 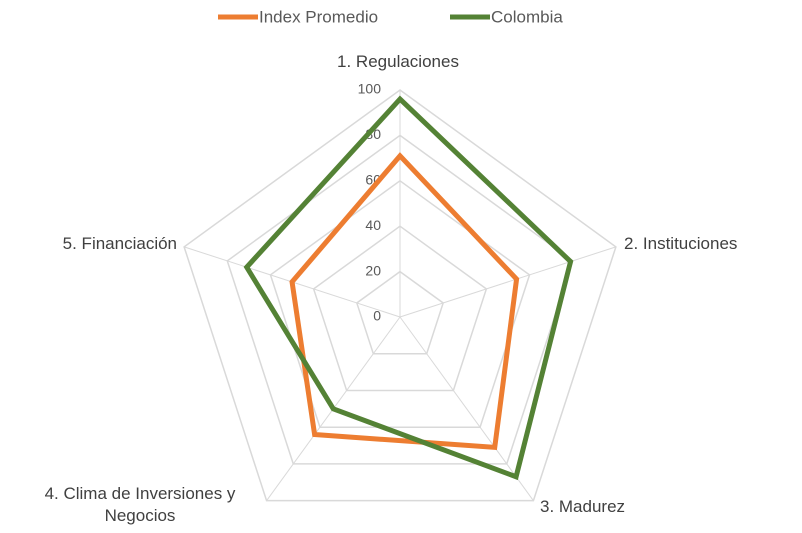 What do you see at coordinates (398, 61) in the screenshot?
I see `category-label: 1. Regulaciones` at bounding box center [398, 61].